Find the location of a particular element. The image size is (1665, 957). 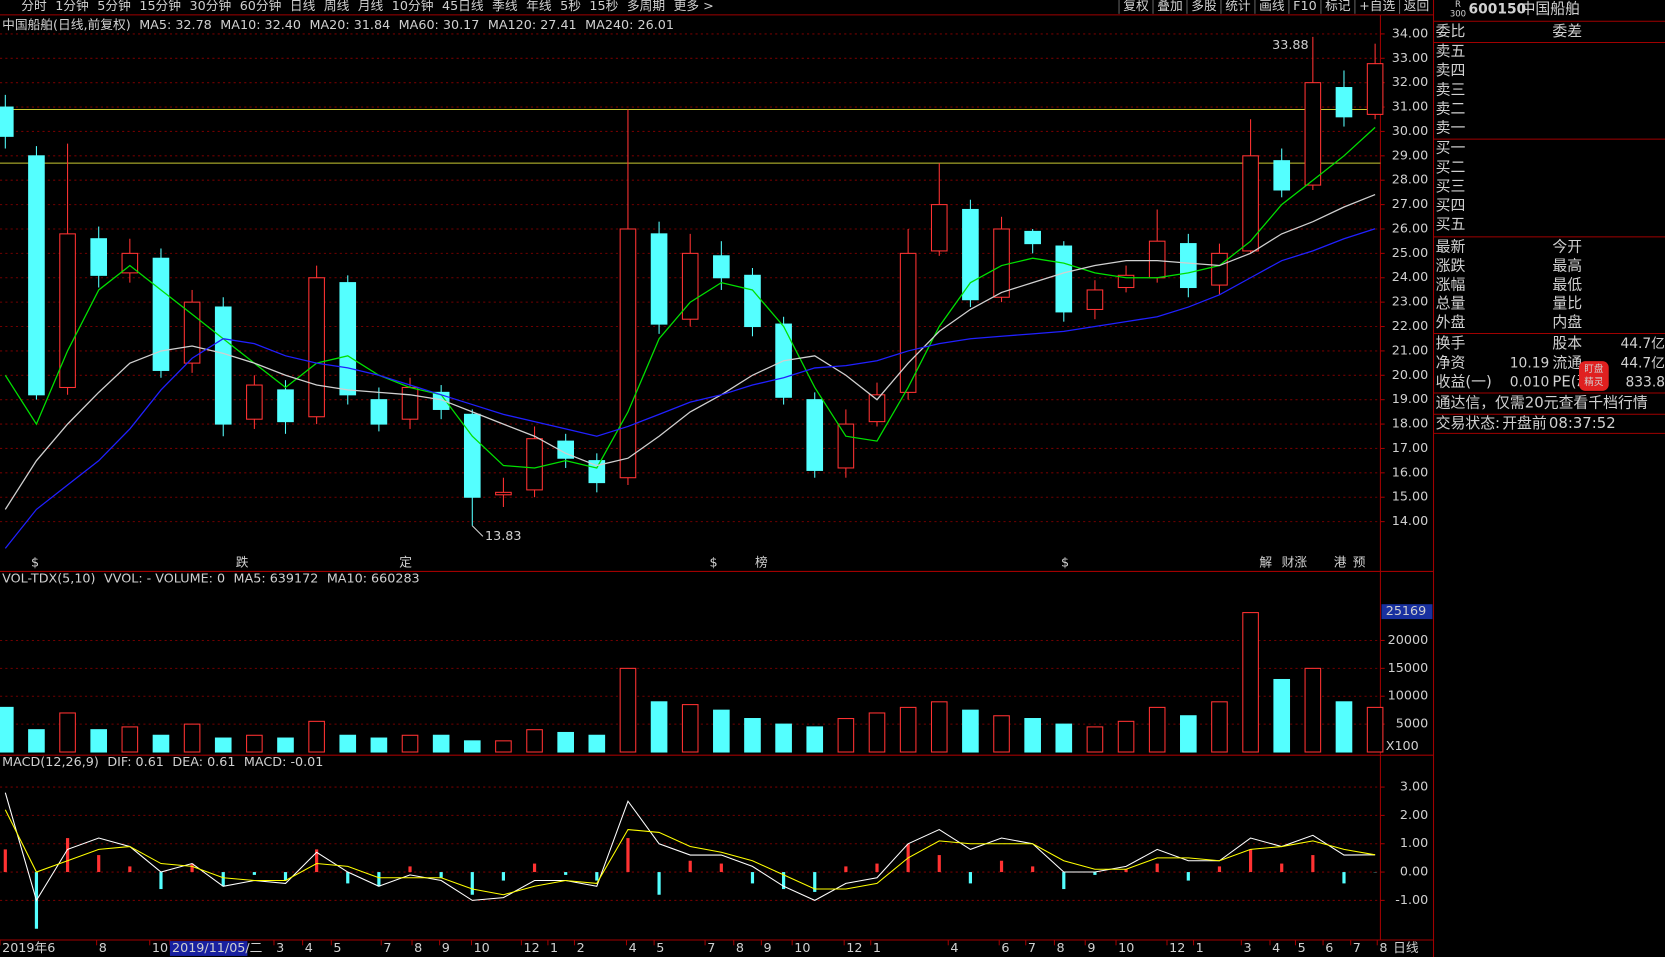

y-tick-label: 14.00 is located at coordinates (1410, 521).